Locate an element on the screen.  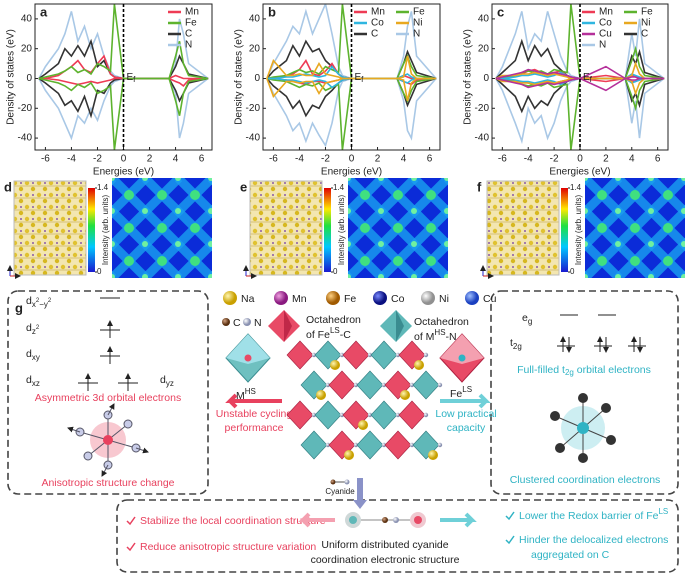
colorbar-tick-label: 1.4 is located at coordinates (576, 187).